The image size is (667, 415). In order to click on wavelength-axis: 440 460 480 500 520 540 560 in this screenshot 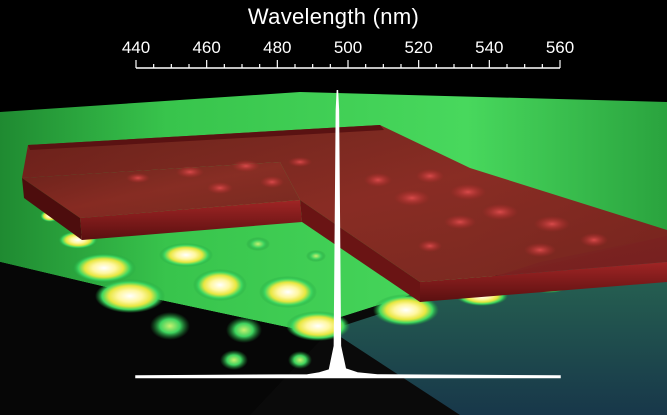, I will do `click(348, 53)`.